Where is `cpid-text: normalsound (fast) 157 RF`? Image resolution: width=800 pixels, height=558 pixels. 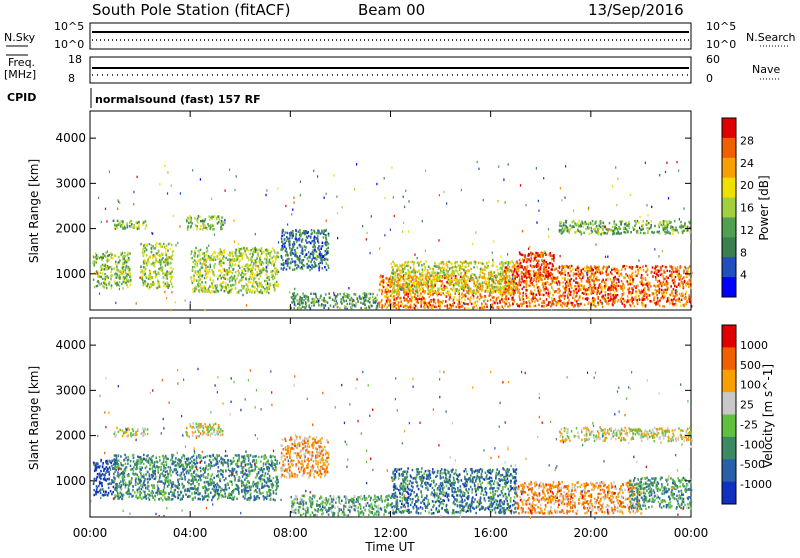
cpid-text: normalsound (fast) 157 RF is located at coordinates (178, 99).